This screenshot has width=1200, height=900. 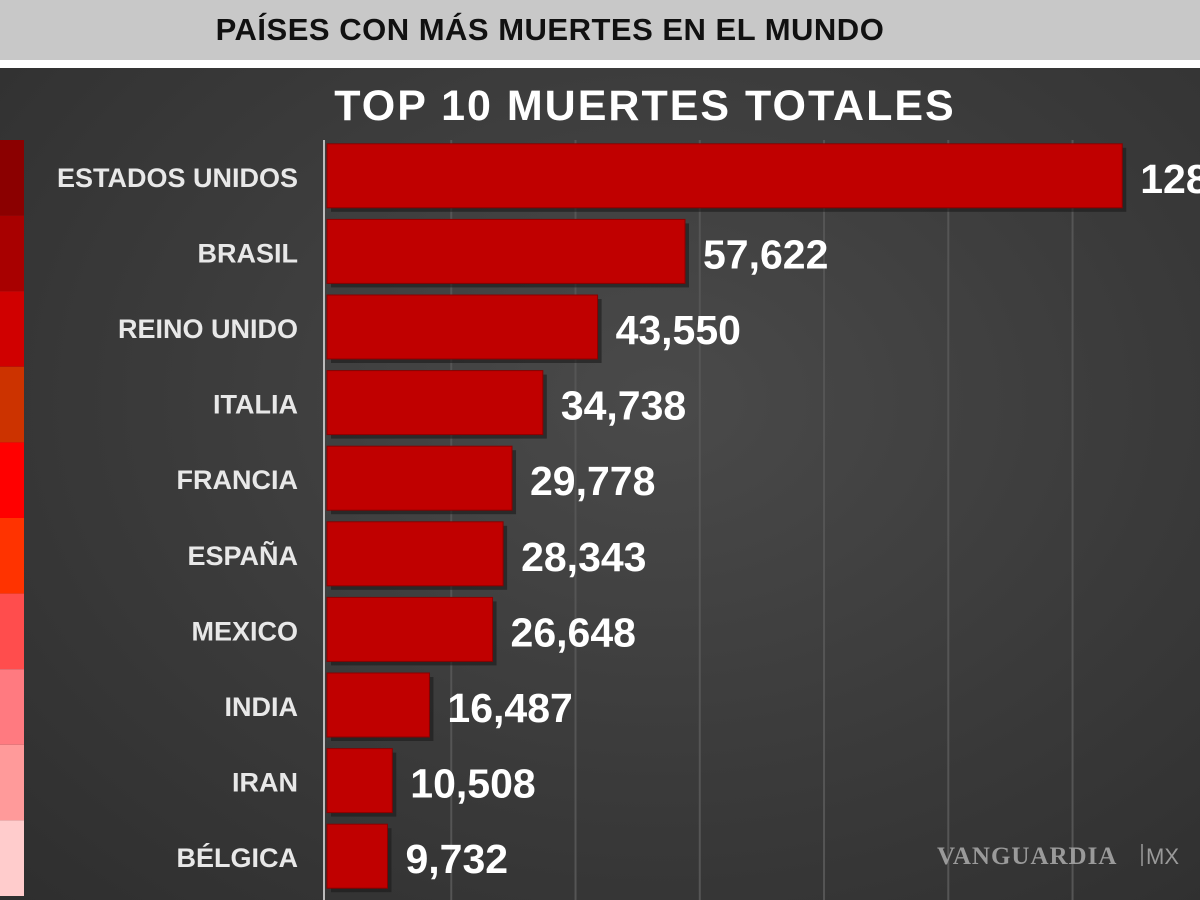 What do you see at coordinates (1170, 179) in the screenshot?
I see `value-label: 128` at bounding box center [1170, 179].